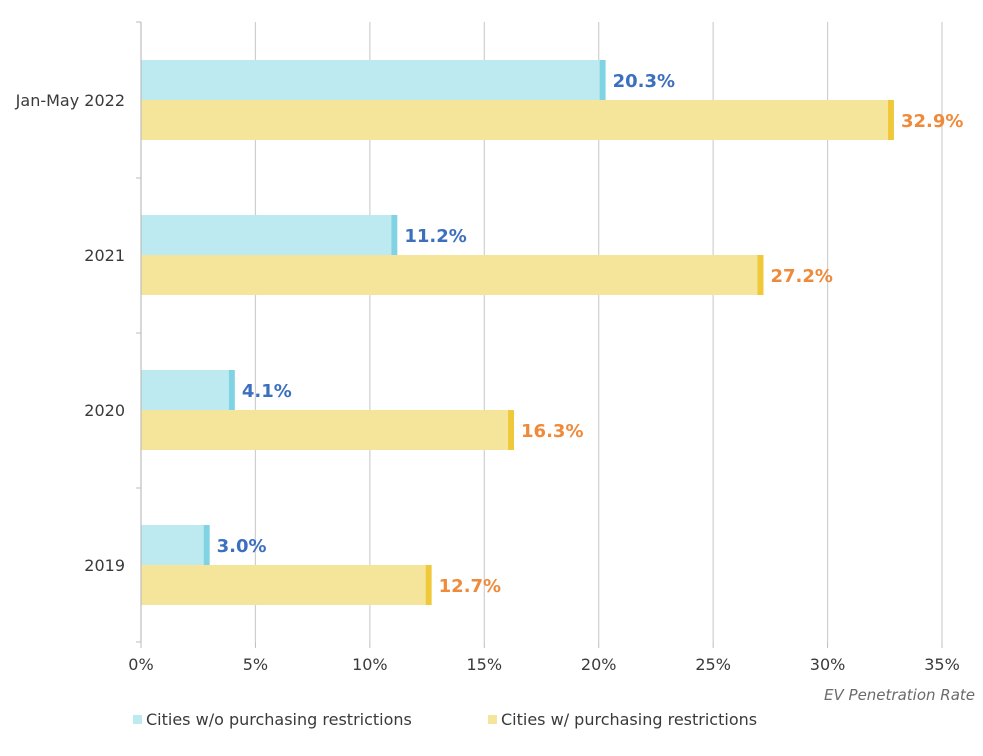 This screenshot has height=756, width=983. What do you see at coordinates (140, 664) in the screenshot?
I see `x-tick-label: 0%` at bounding box center [140, 664].